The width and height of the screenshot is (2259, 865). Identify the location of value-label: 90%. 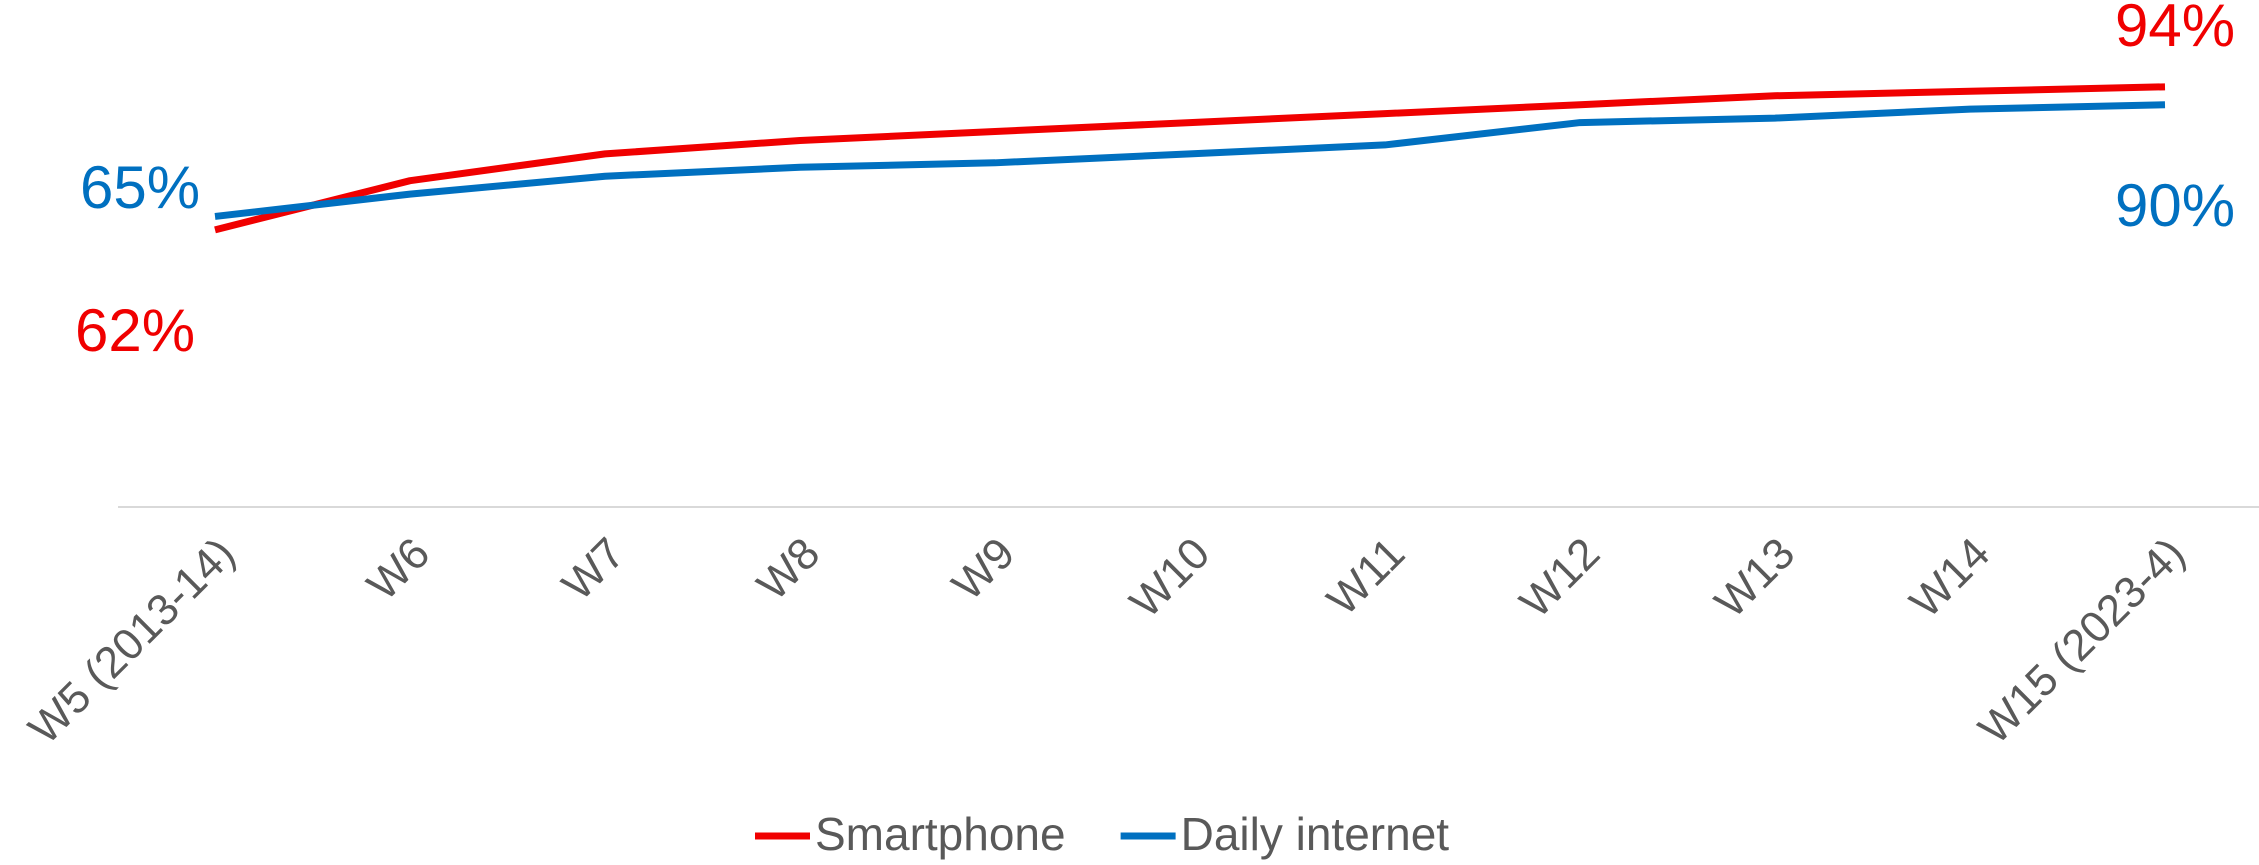
(2175, 205).